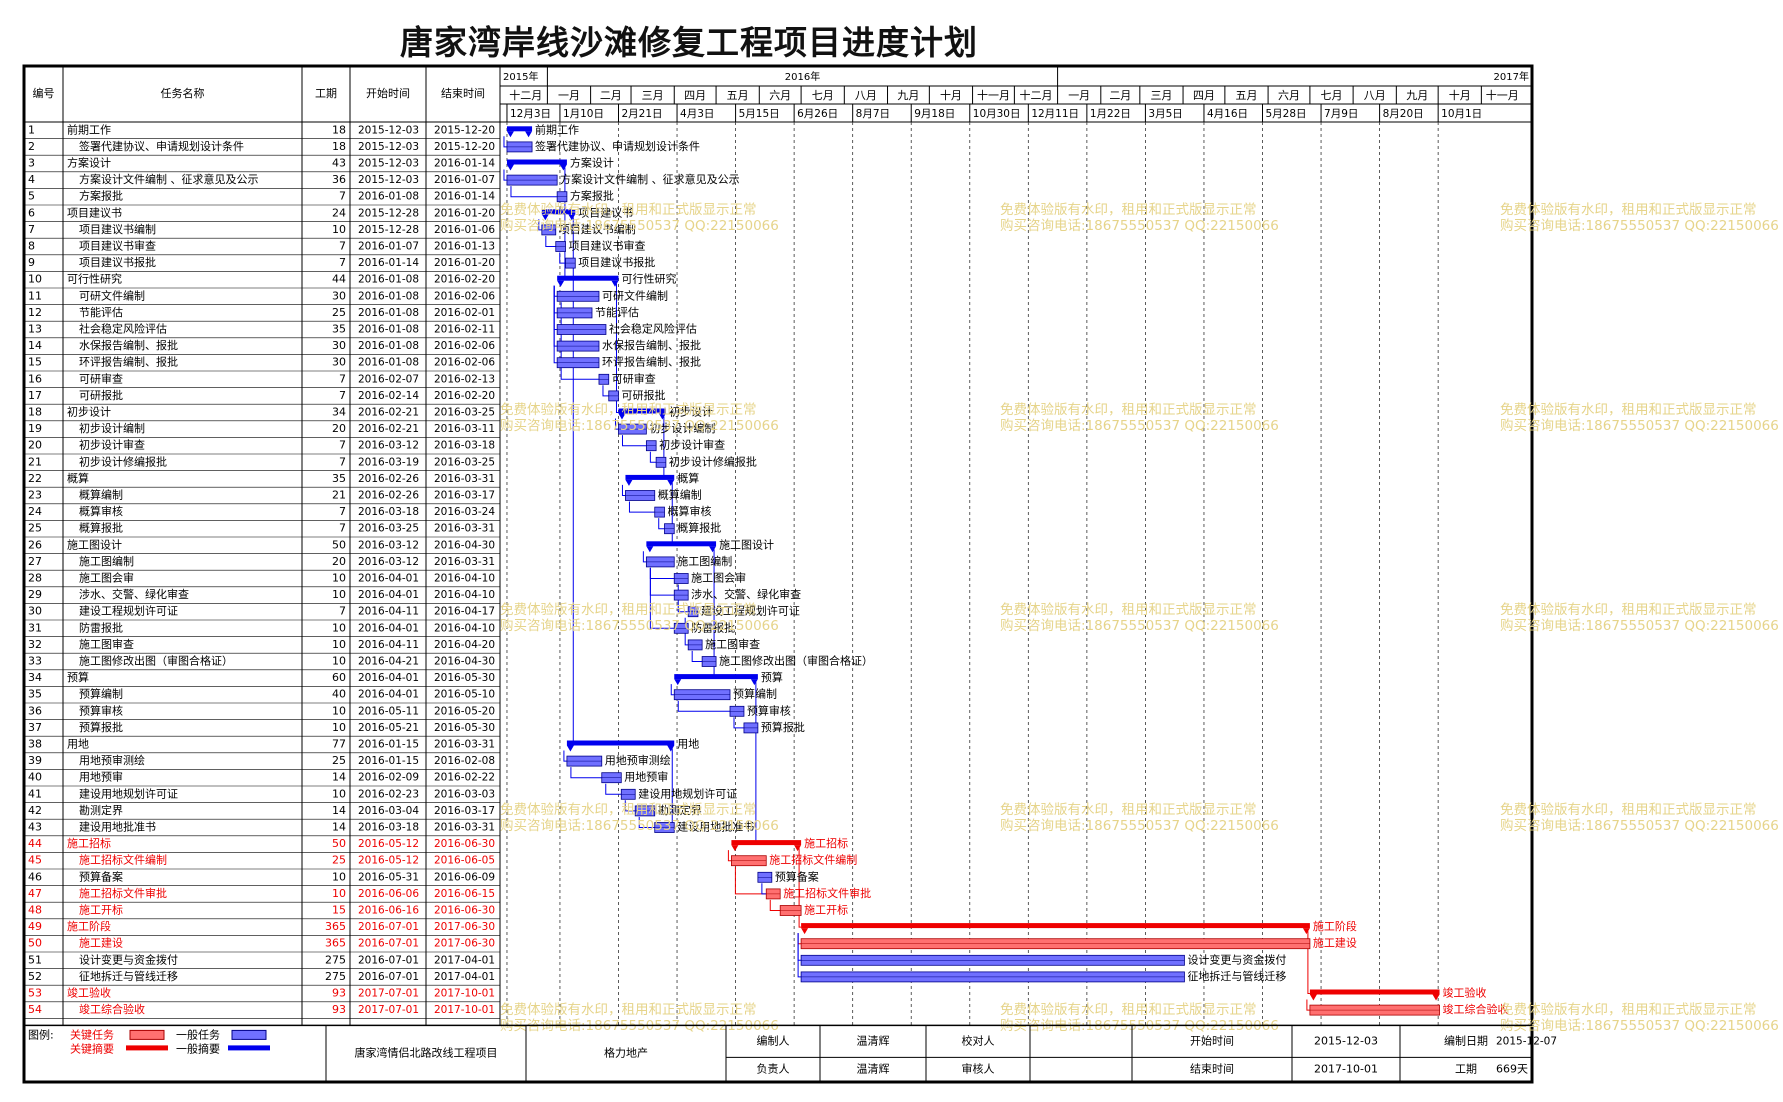 The height and width of the screenshot is (1102, 1783). What do you see at coordinates (978, 1040) in the screenshot?
I see `footer-checker-label: 校对人` at bounding box center [978, 1040].